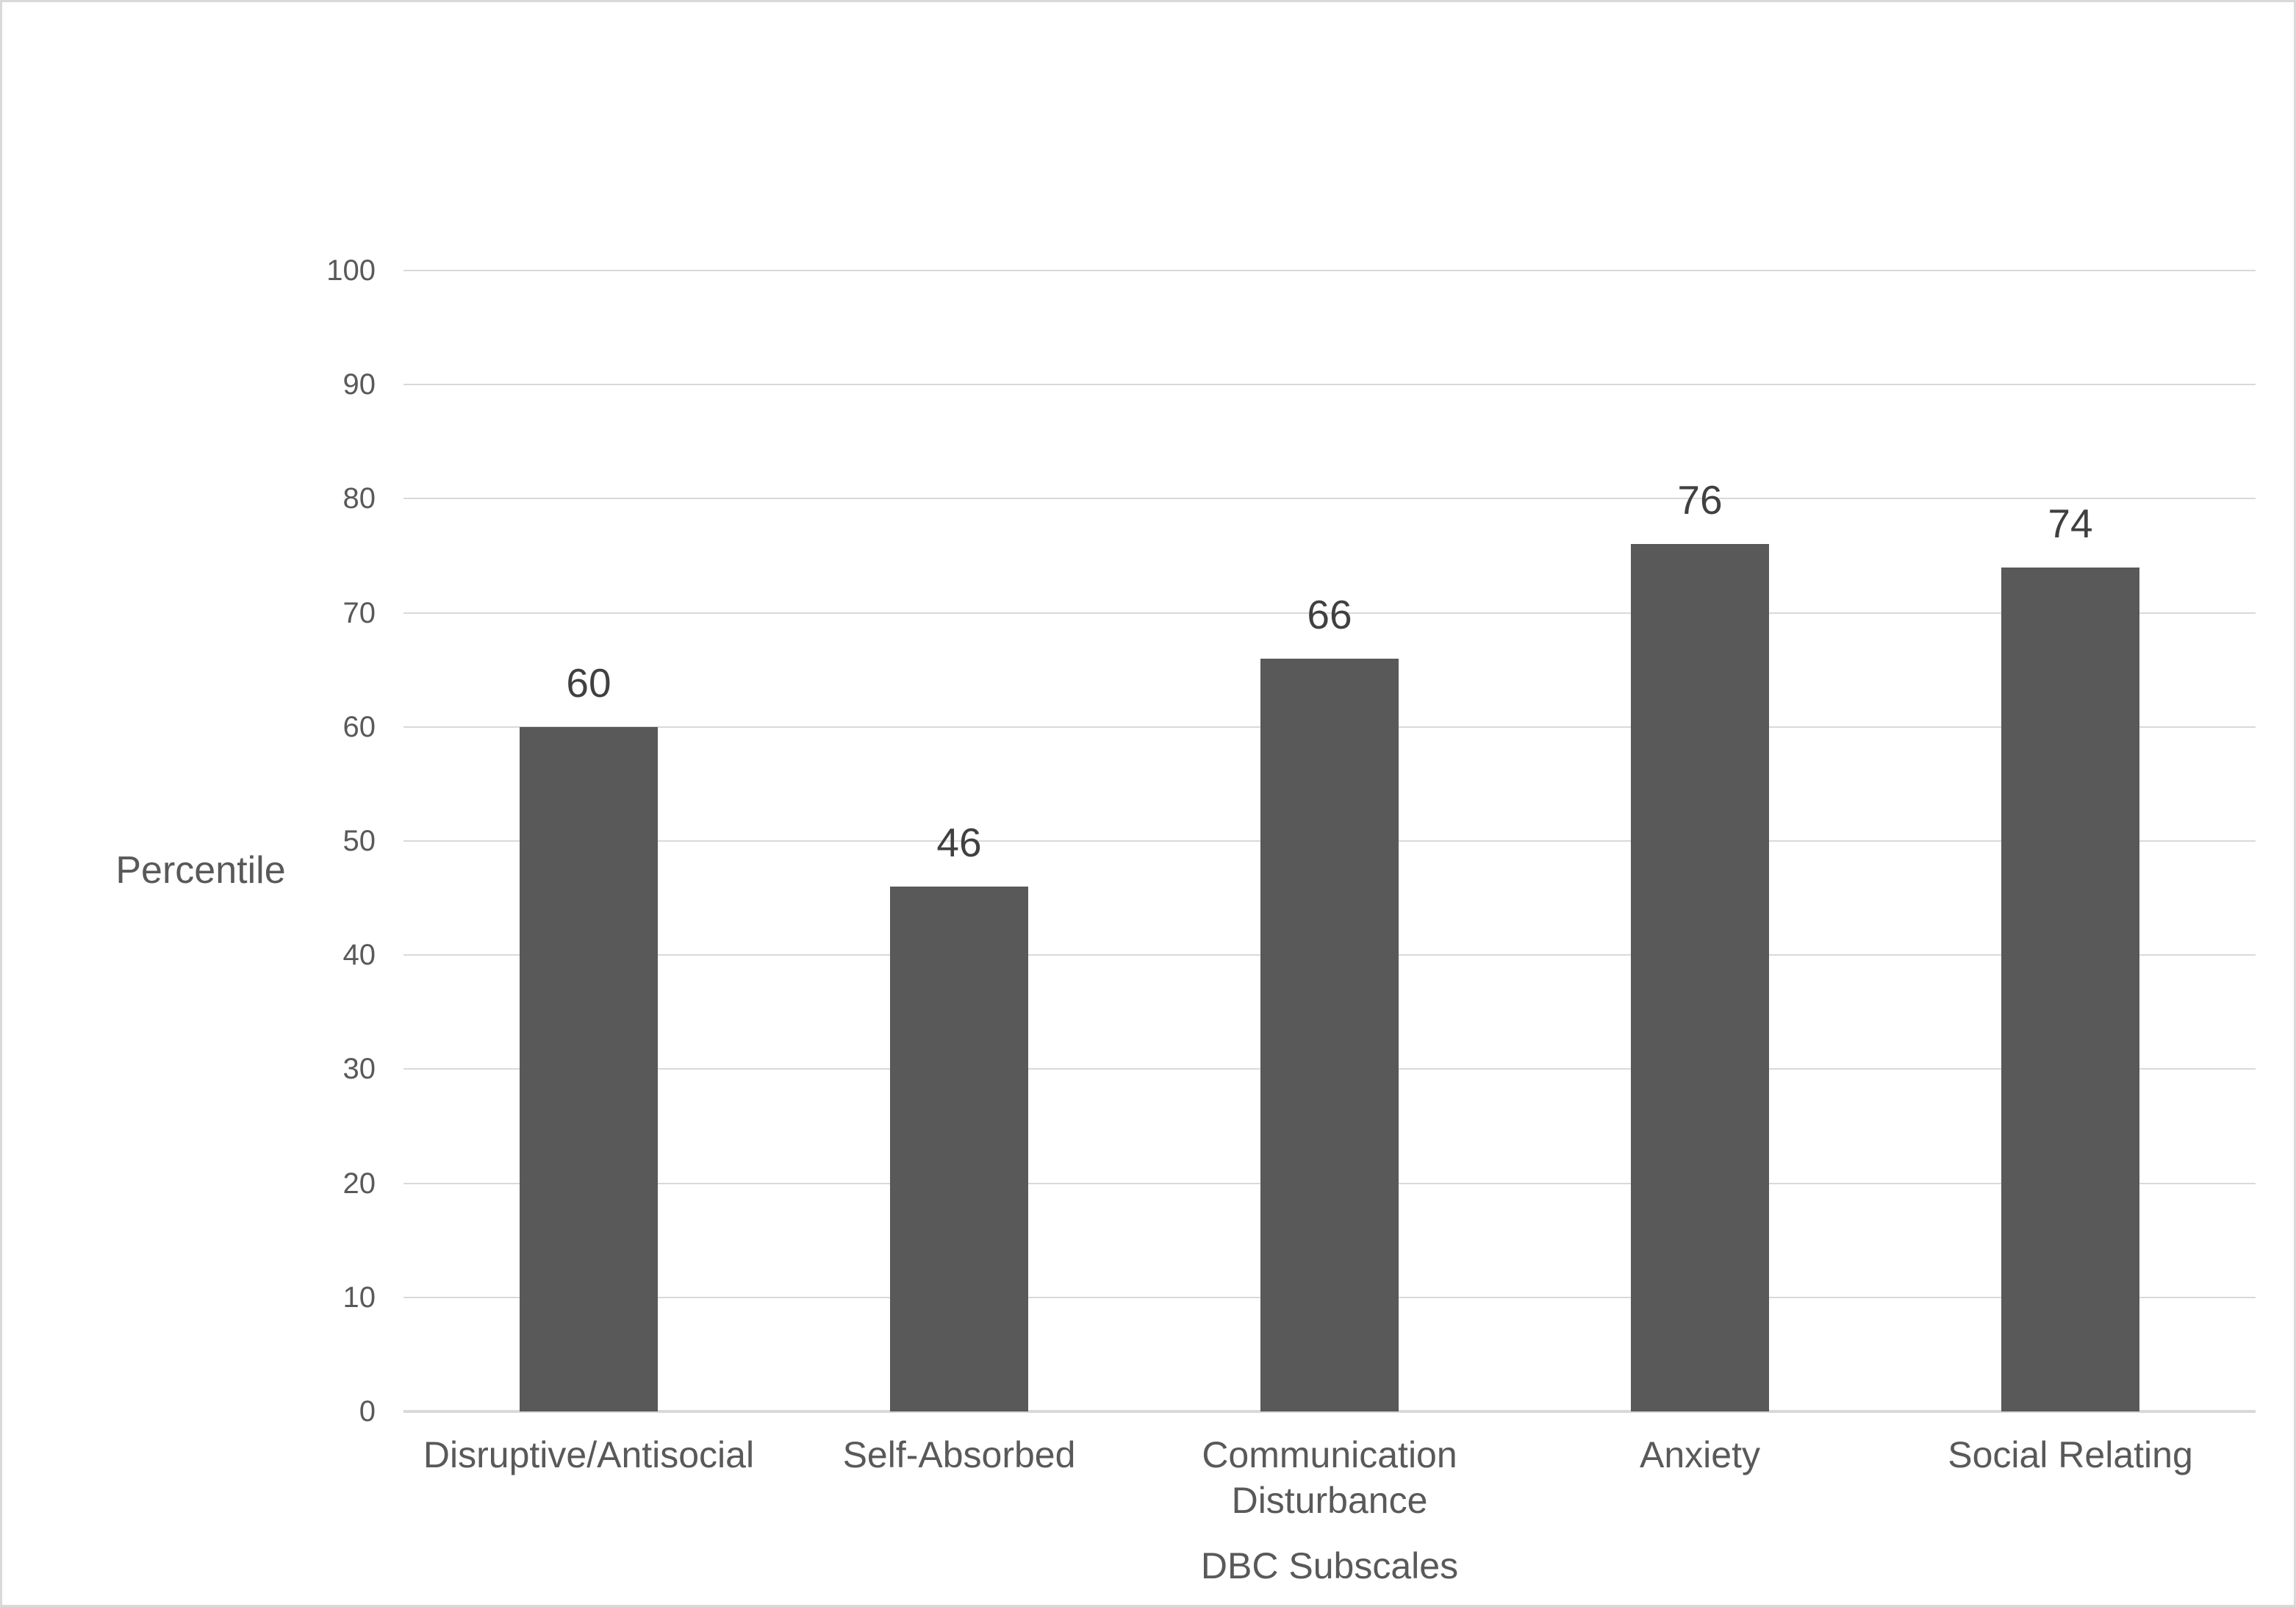 The width and height of the screenshot is (2296, 1607). I want to click on y-axis-tick-label: 50, so click(359, 841).